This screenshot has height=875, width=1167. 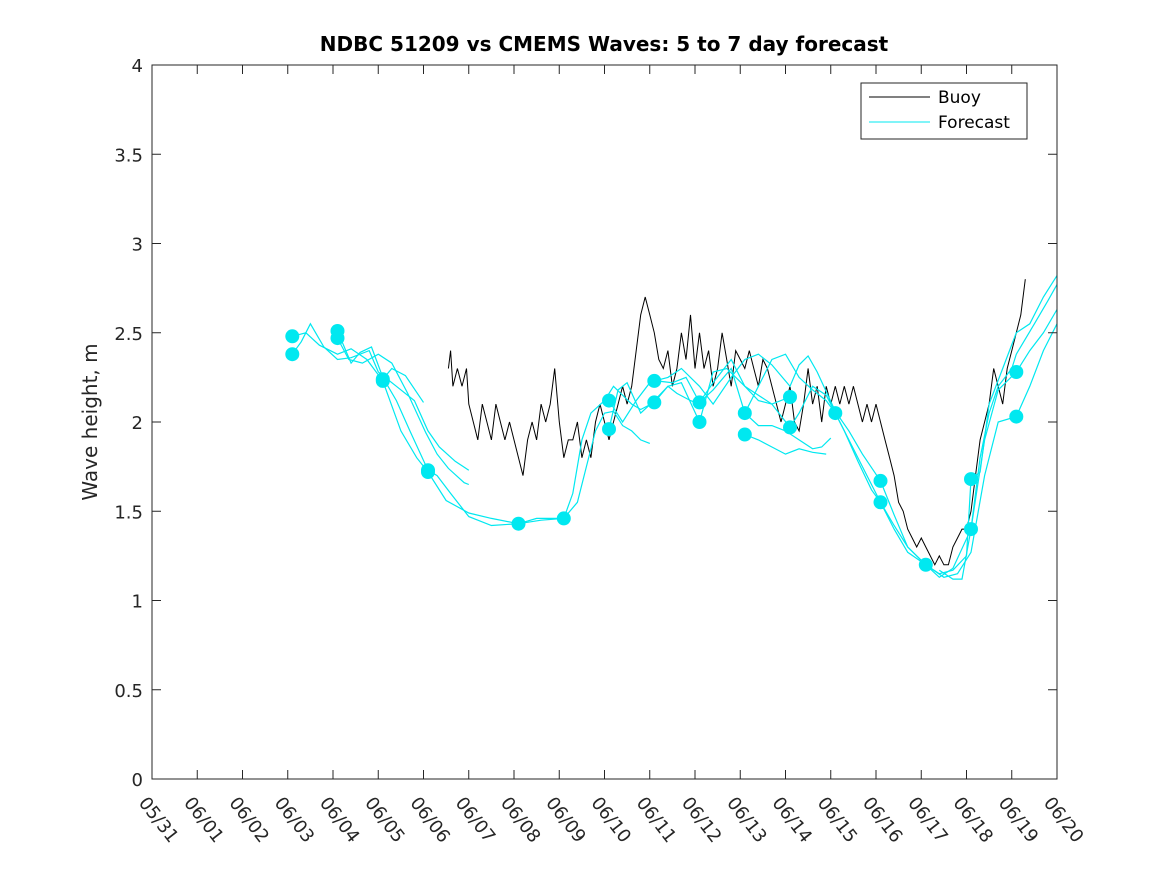 I want to click on y-tick-label-4: 2, so click(x=137, y=423).